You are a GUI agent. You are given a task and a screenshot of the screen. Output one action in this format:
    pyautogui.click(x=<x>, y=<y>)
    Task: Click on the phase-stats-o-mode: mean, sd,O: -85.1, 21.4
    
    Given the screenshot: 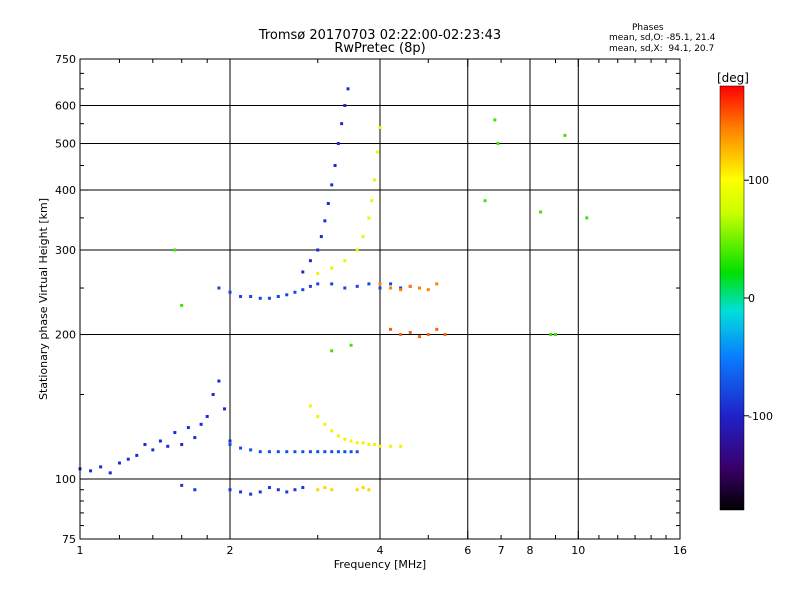 What is the action you would take?
    pyautogui.click(x=662, y=38)
    